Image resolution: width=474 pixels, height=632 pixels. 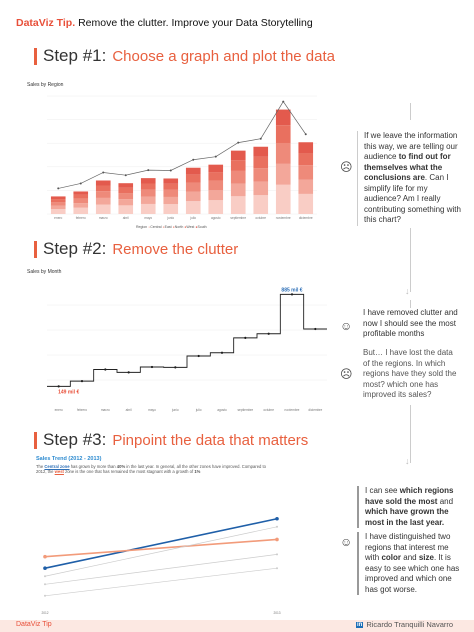 What do you see at coordinates (40, 466) in the screenshot?
I see `chart3-text-0: The` at bounding box center [40, 466].